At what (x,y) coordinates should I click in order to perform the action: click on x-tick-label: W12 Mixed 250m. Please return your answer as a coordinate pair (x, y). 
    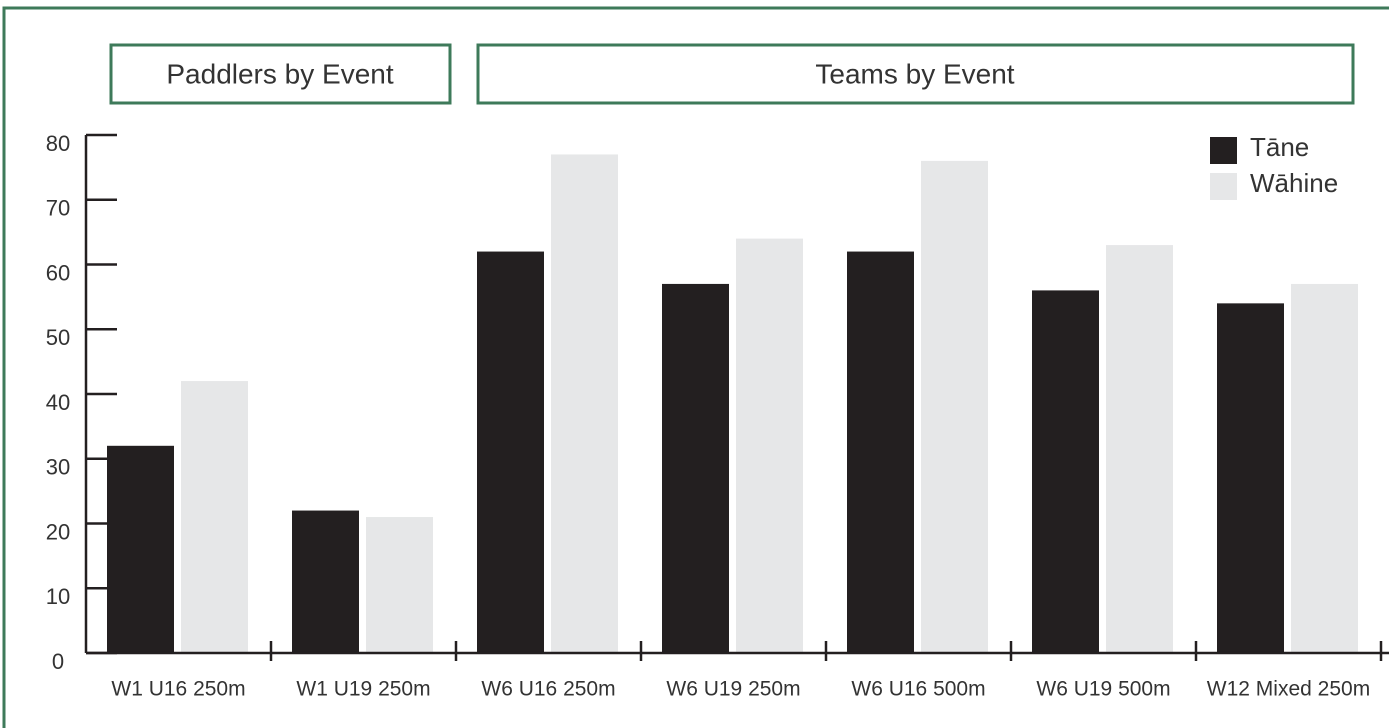
    Looking at the image, I should click on (1288, 689).